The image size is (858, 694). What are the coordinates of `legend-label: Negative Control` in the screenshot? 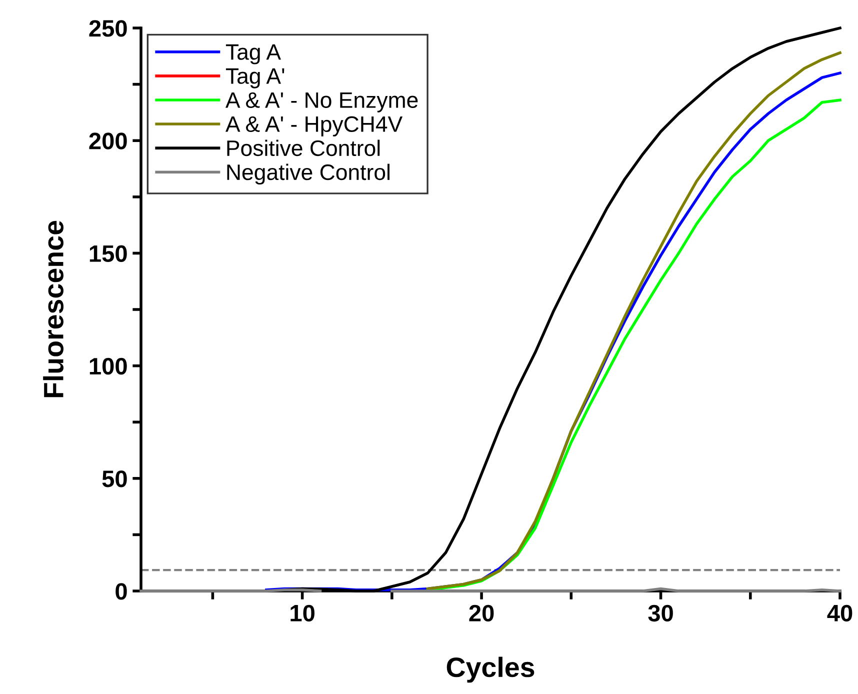 It's located at (308, 174).